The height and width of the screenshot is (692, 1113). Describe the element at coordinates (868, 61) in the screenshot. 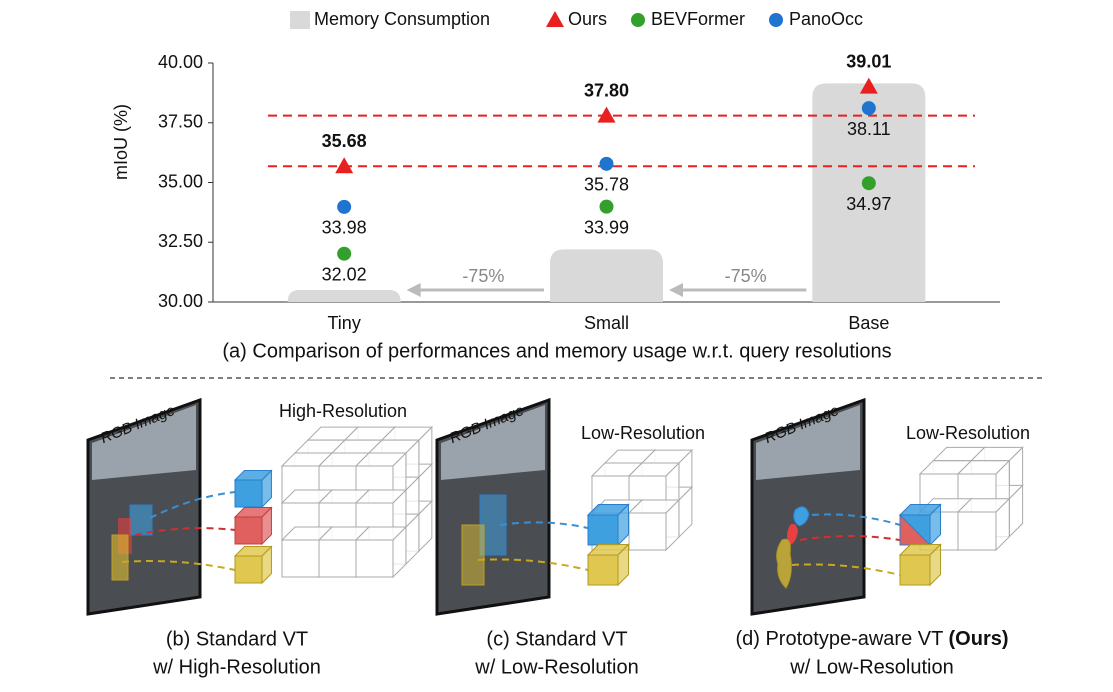

I see `value-label: 39.01` at that location.